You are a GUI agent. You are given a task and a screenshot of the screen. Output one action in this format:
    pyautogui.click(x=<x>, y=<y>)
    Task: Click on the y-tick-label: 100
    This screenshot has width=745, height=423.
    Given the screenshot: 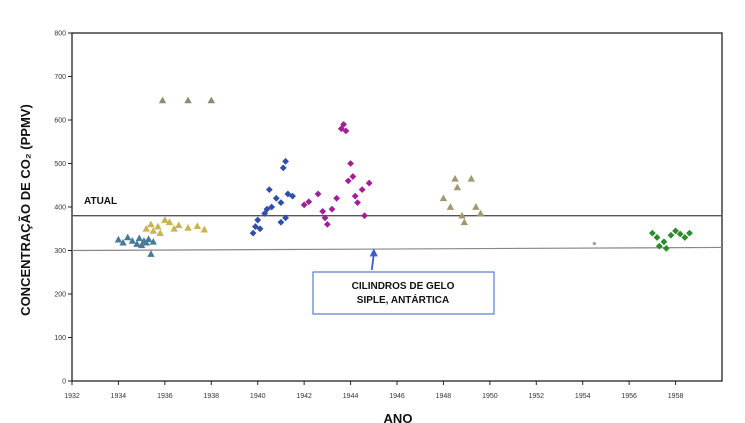 What is the action you would take?
    pyautogui.click(x=60, y=338)
    